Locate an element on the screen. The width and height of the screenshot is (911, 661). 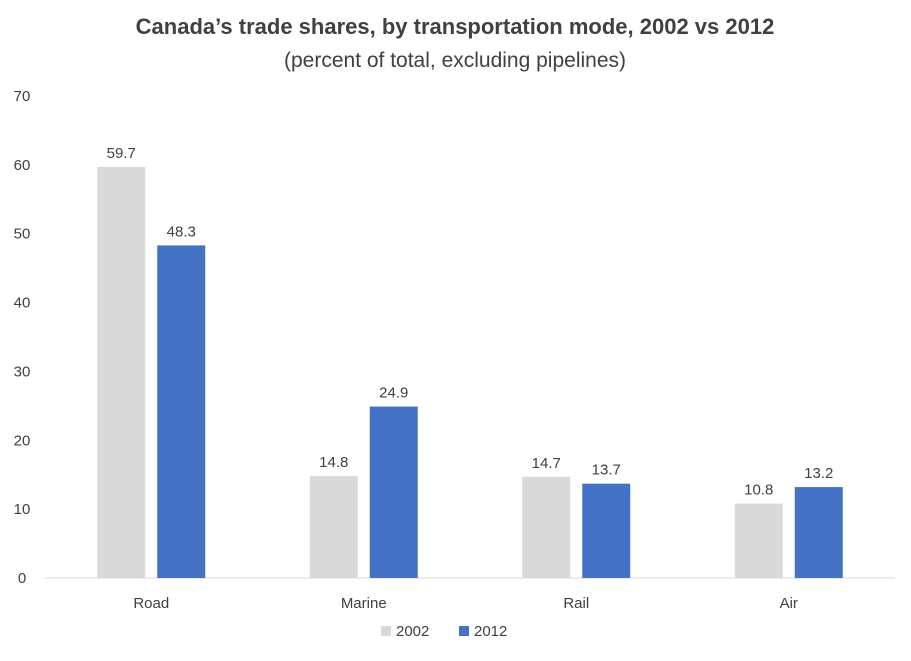
bar-marine-2002 is located at coordinates (333, 527).